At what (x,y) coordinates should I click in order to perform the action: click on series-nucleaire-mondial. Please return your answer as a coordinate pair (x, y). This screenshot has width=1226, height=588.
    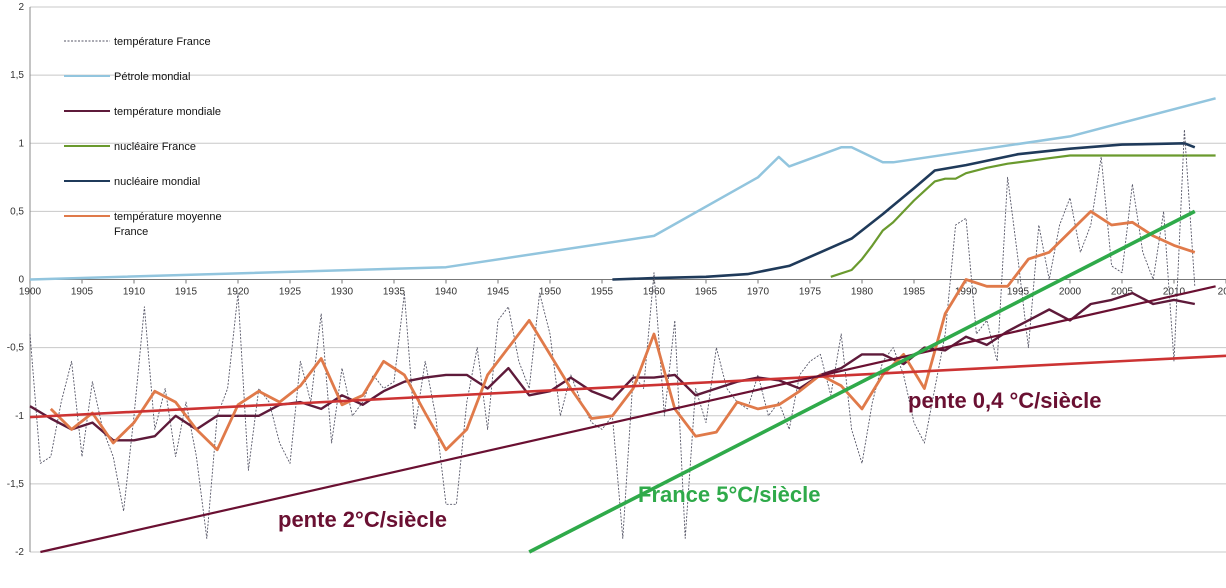
    Looking at the image, I should click on (904, 211).